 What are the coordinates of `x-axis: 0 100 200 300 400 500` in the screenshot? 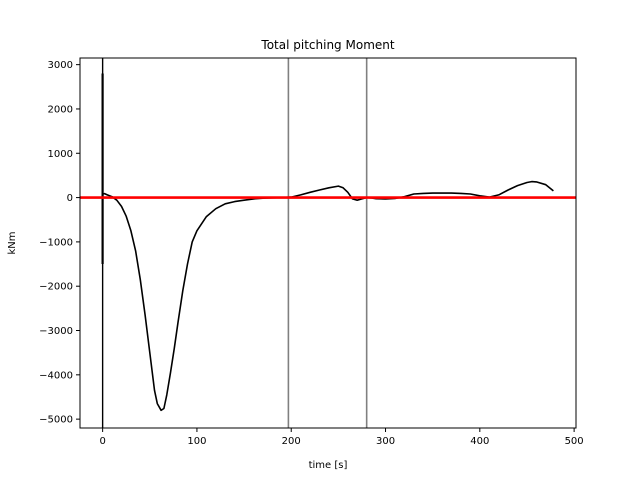 It's located at (341, 437).